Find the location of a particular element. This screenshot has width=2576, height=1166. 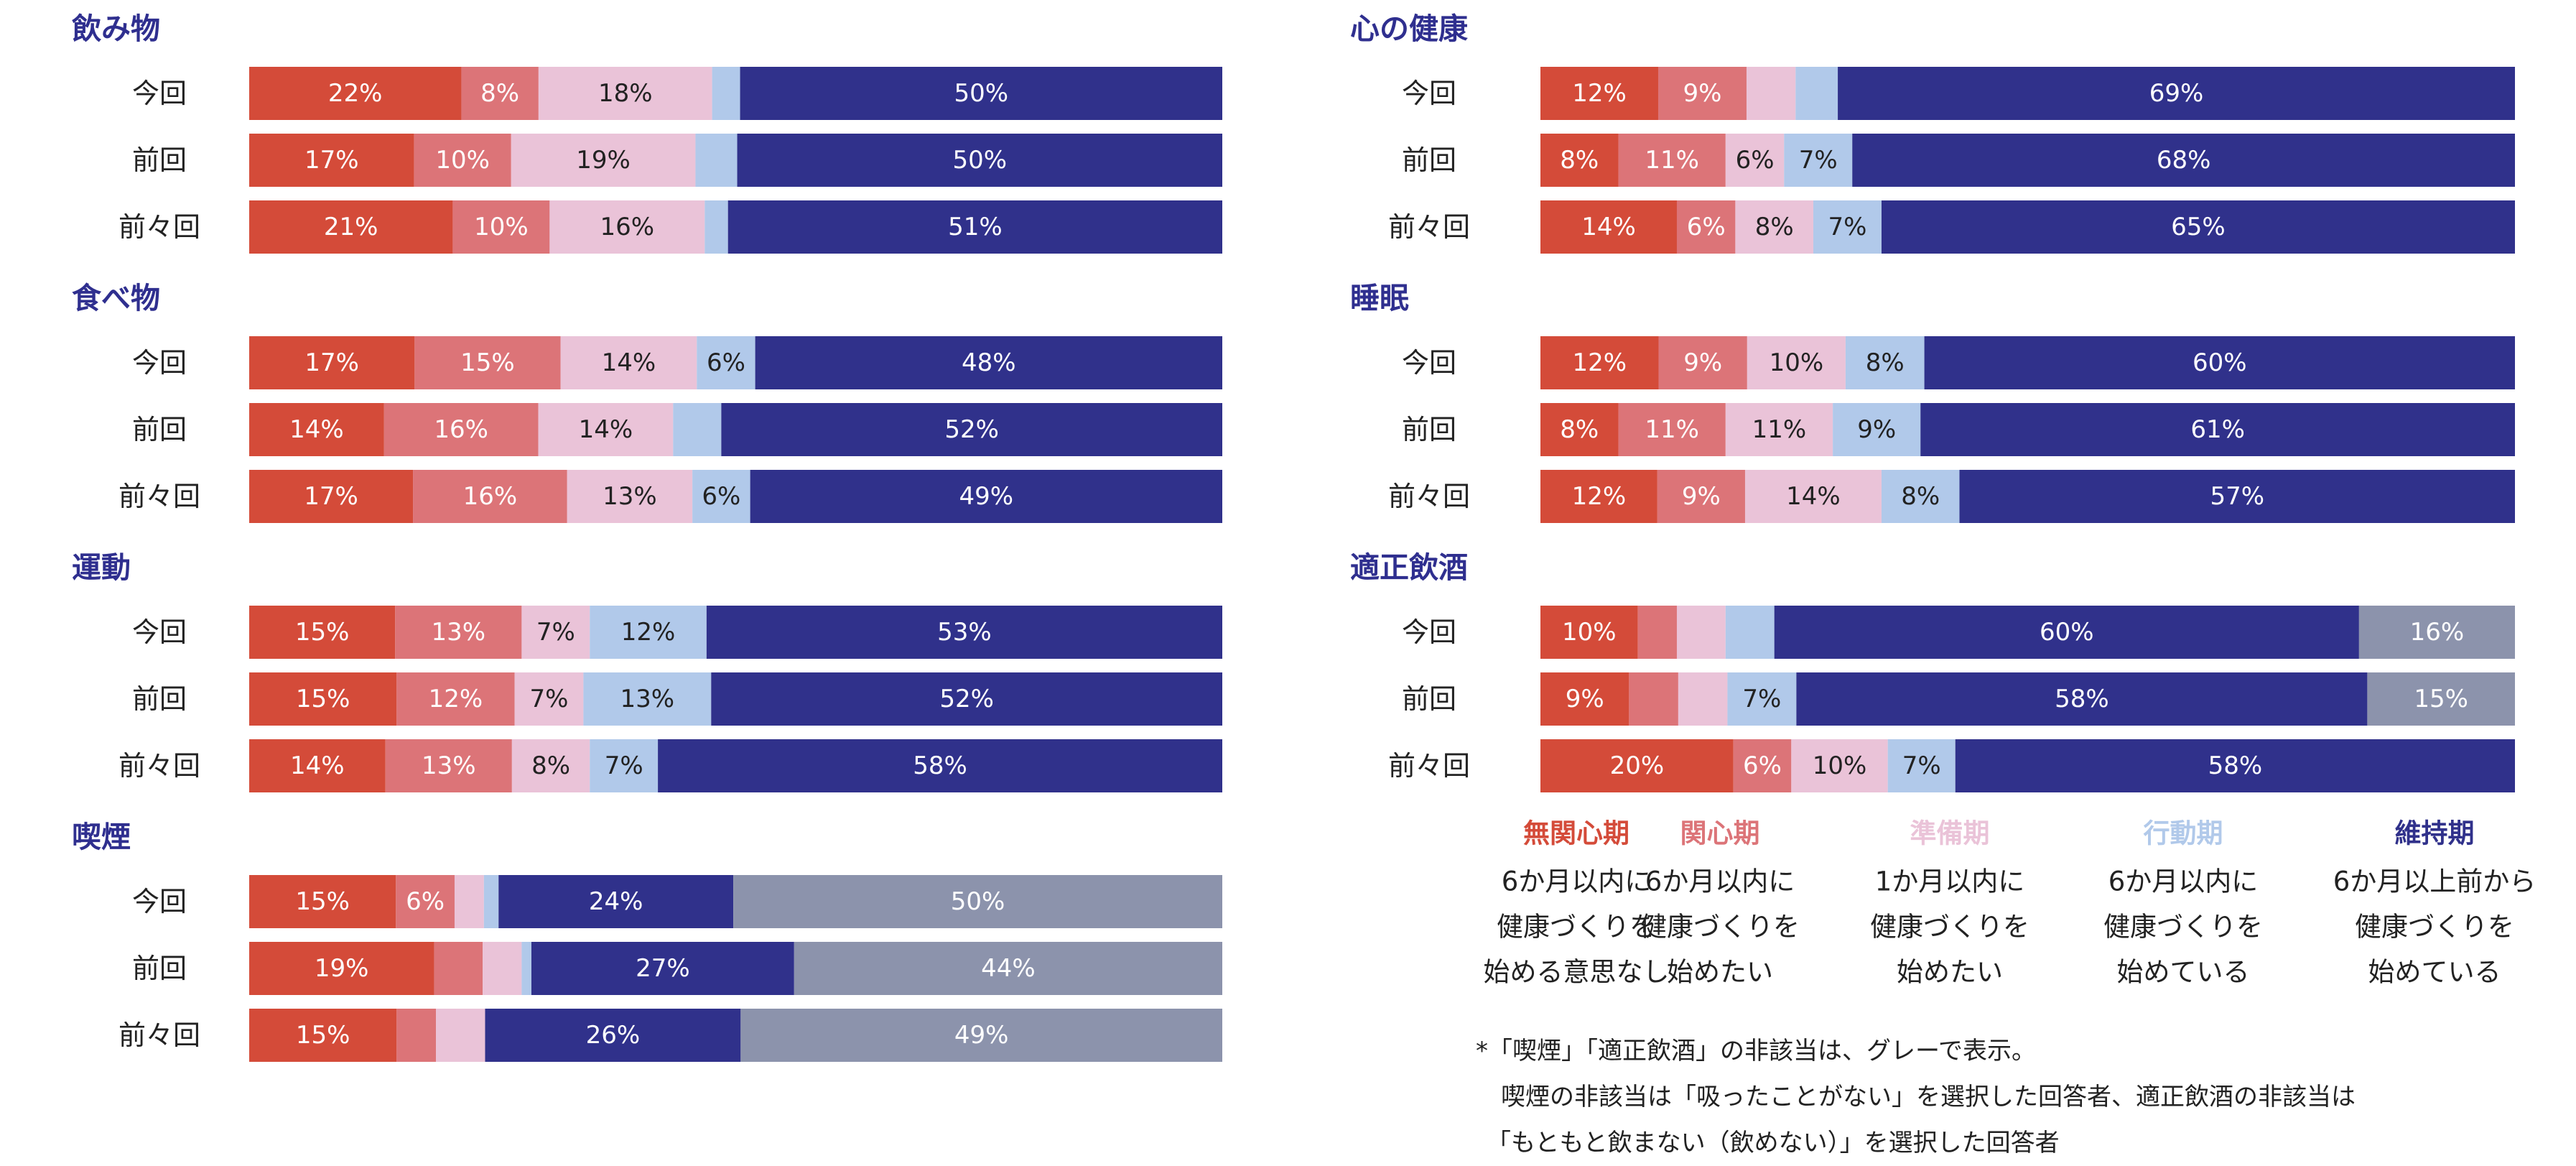

panel-title: 適正飲酒 is located at coordinates (1409, 567).